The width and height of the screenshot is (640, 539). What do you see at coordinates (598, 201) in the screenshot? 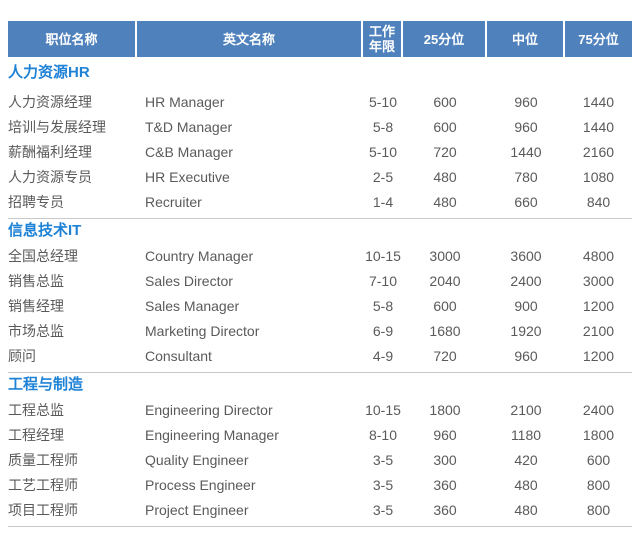
I see `cell-p75: 840` at bounding box center [598, 201].